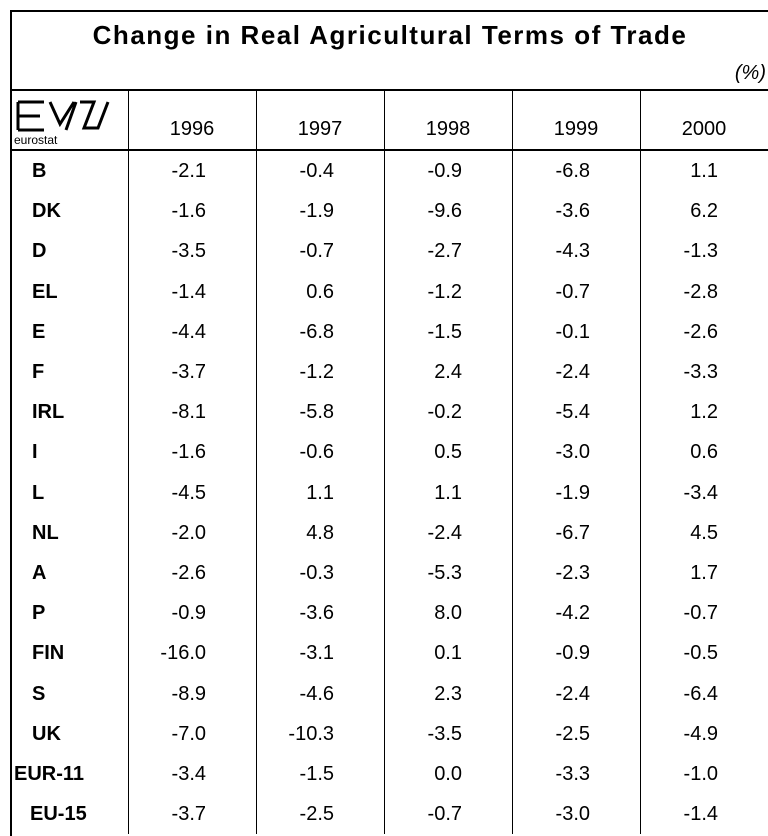 The image size is (768, 836). I want to click on value-cell: -4.2, so click(572, 613).